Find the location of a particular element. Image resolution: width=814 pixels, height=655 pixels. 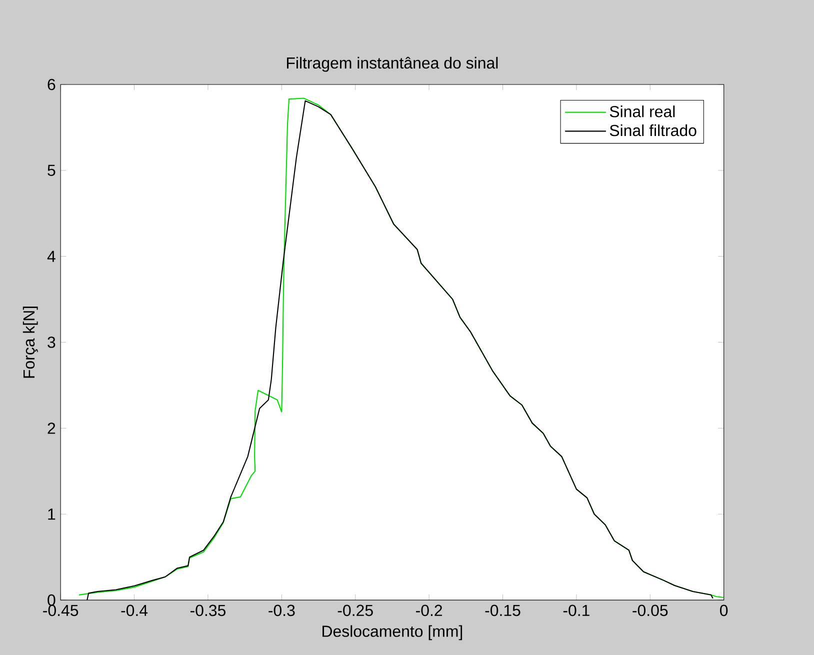

y-tick-label: 6 is located at coordinates (52, 84).